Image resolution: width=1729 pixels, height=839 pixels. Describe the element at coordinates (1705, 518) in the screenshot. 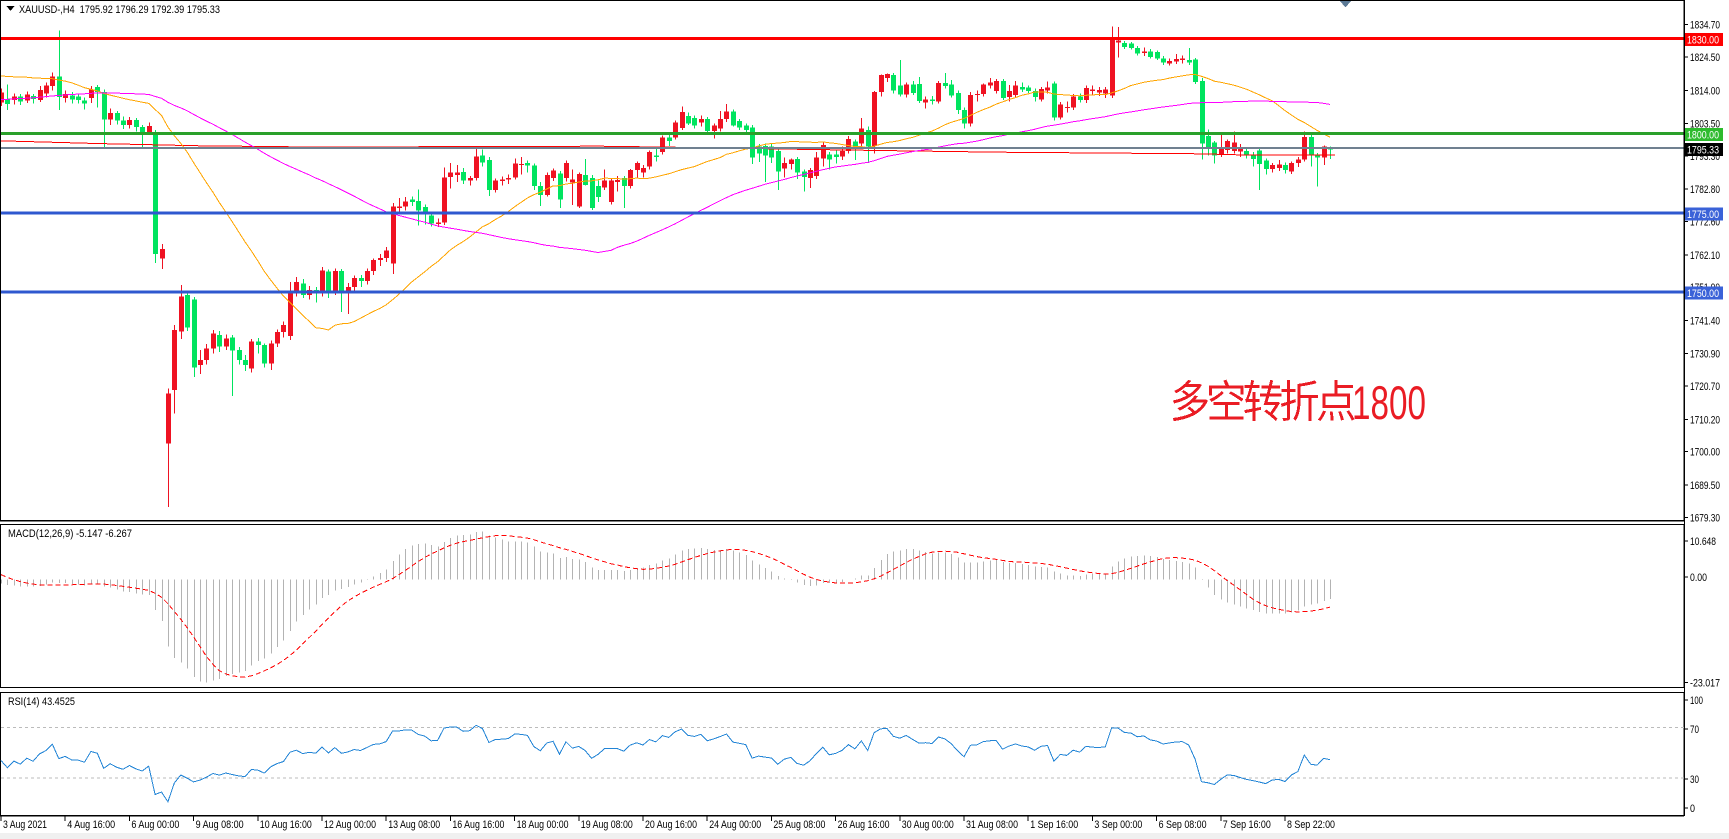

I see `svg-text: 1679.30` at that location.